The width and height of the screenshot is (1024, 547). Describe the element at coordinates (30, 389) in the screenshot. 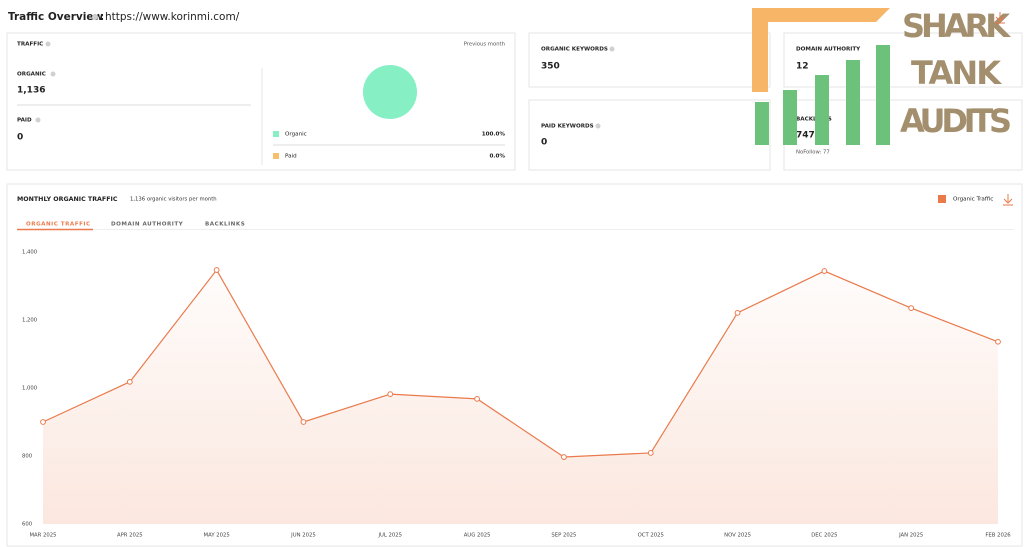

I see `y-tick-label: 1,000` at that location.